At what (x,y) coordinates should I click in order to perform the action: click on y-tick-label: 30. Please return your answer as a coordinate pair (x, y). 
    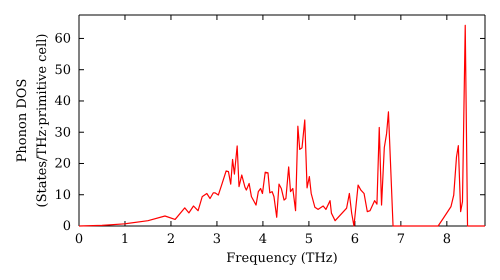
    Looking at the image, I should click on (62, 132).